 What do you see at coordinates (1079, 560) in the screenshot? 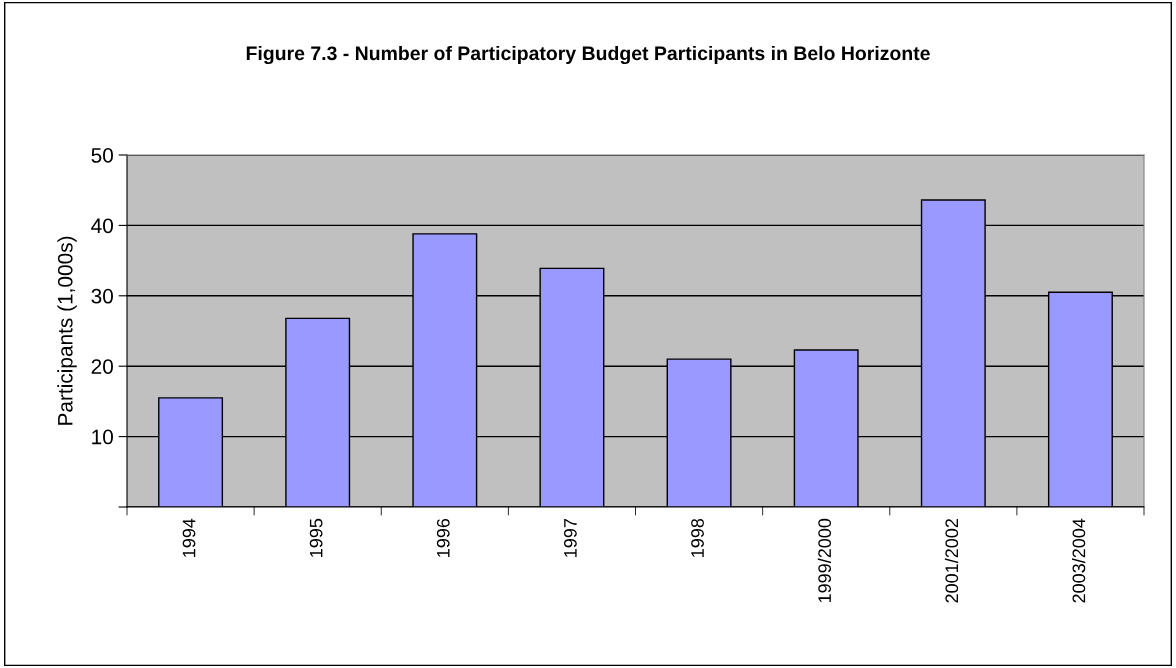
I see `x-tick-label: 2003/2004` at bounding box center [1079, 560].